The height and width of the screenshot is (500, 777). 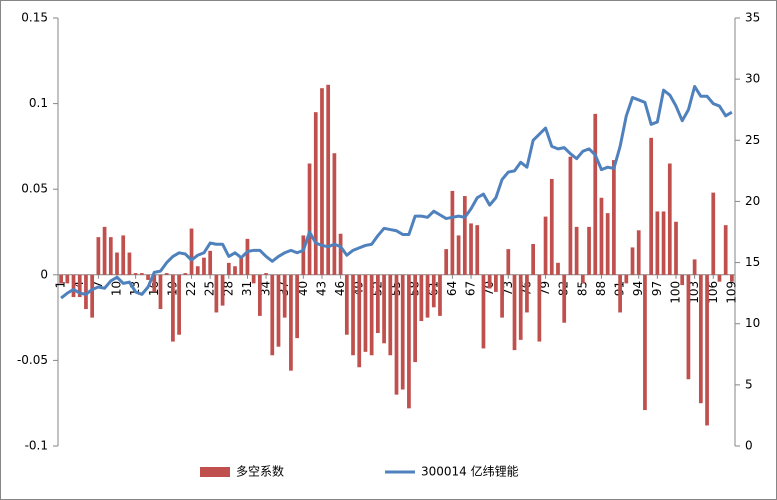 I want to click on x-tick-label: 34, so click(x=266, y=288).